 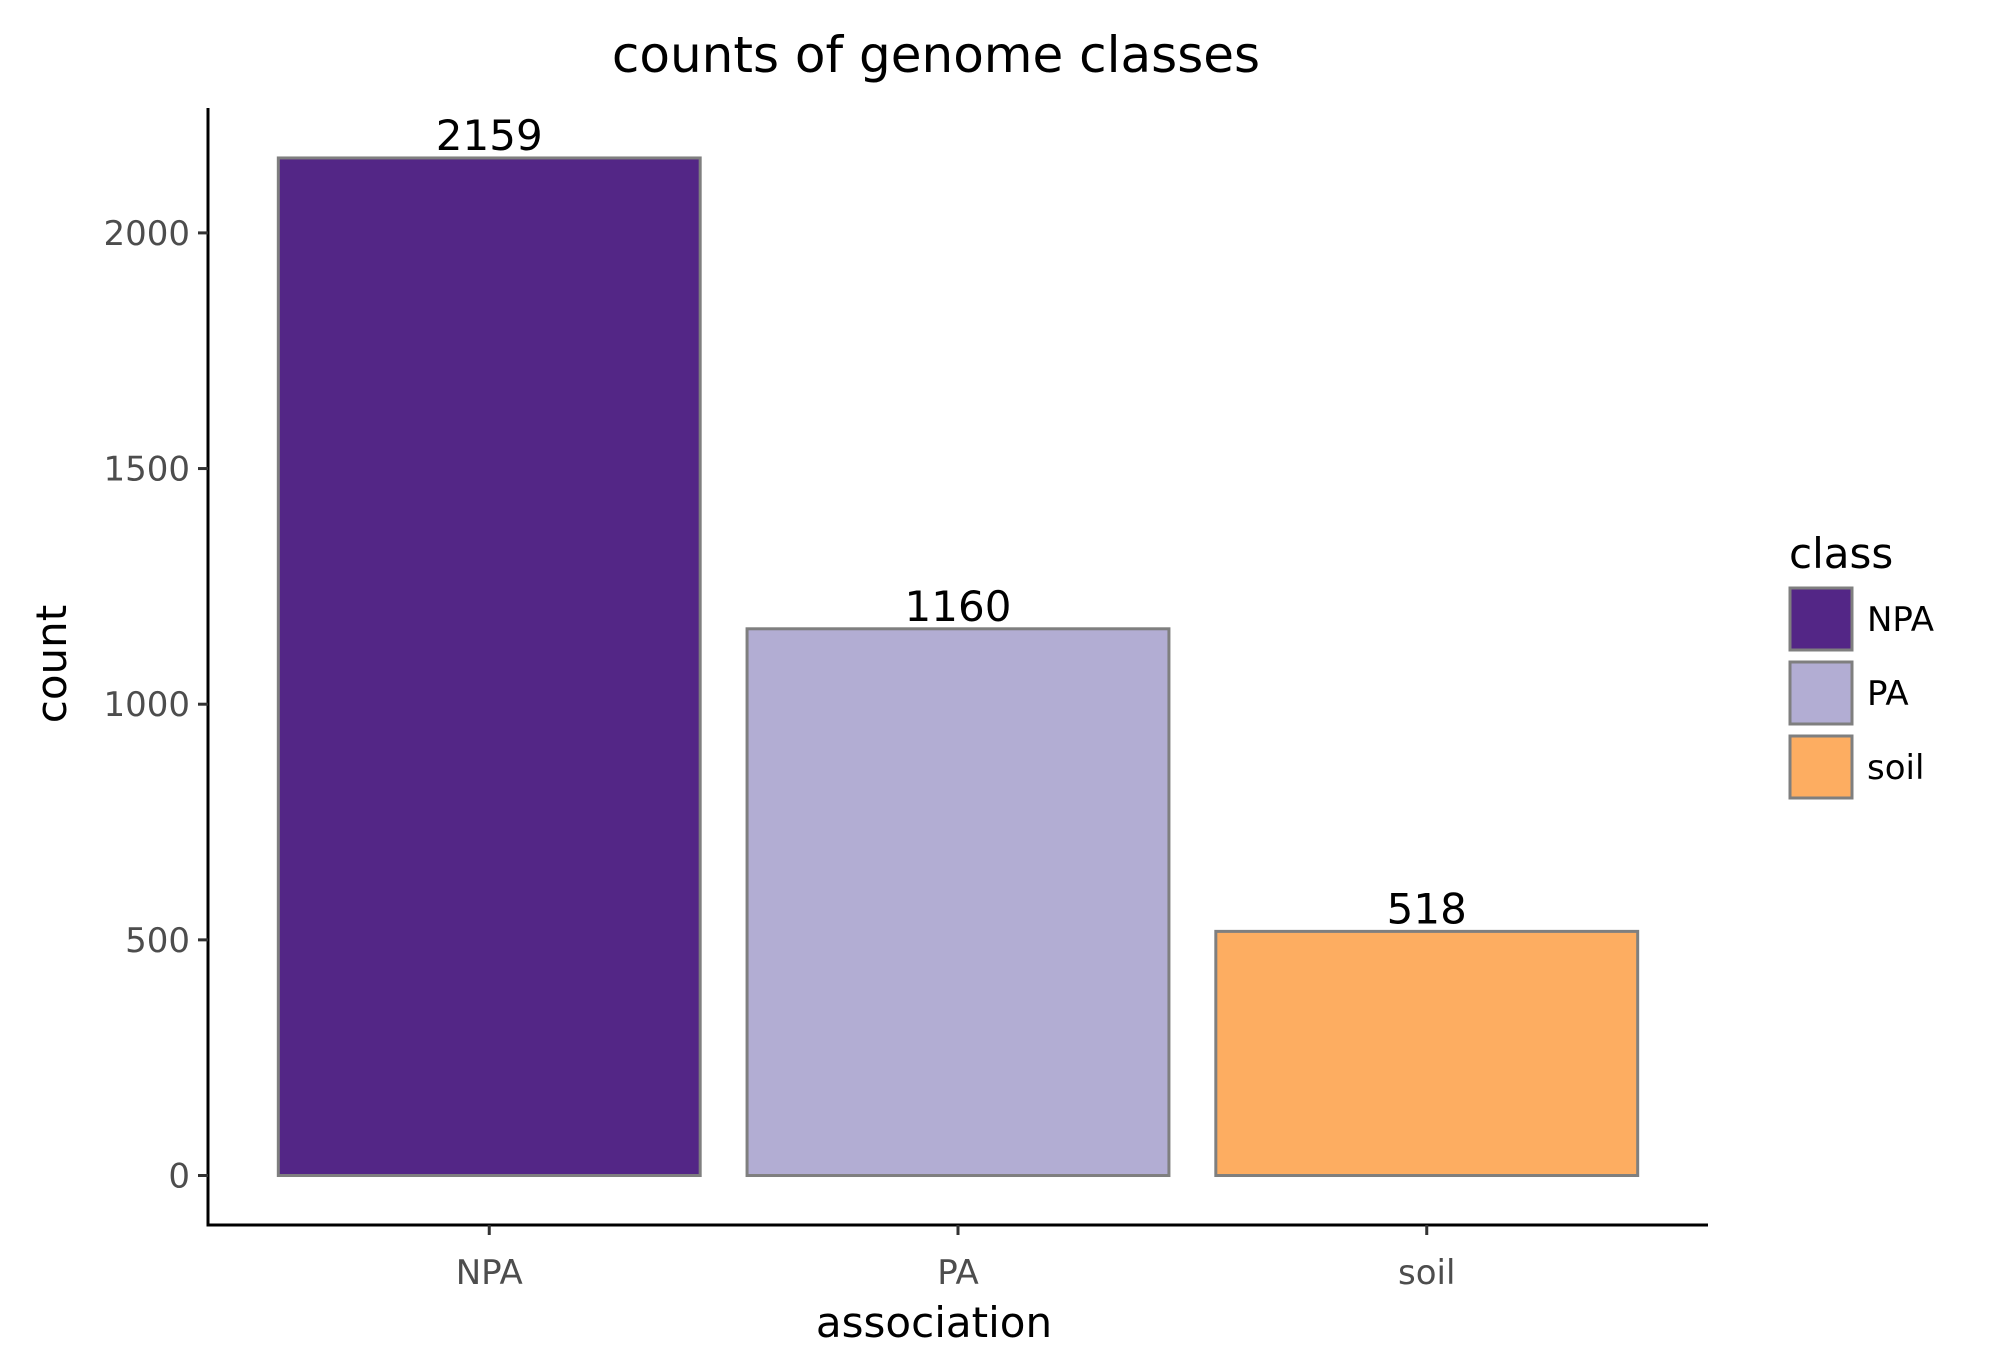 What do you see at coordinates (958, 1273) in the screenshot?
I see `x-tick-label-pa: PA` at bounding box center [958, 1273].